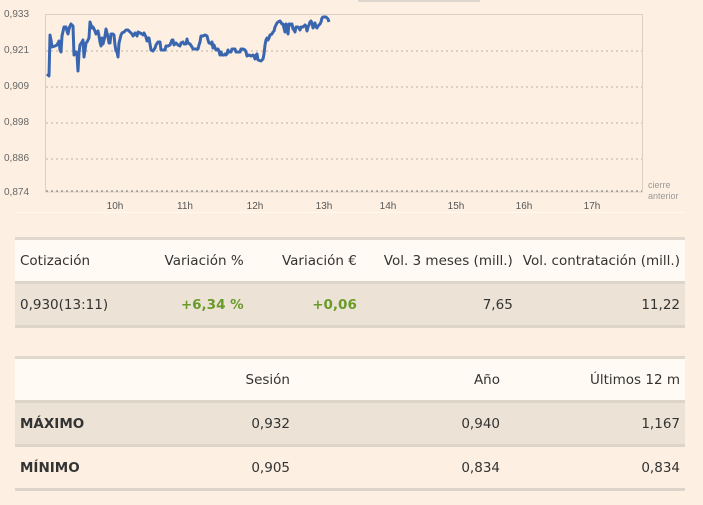 The image size is (703, 505). I want to click on year-value: 0,834, so click(480, 467).